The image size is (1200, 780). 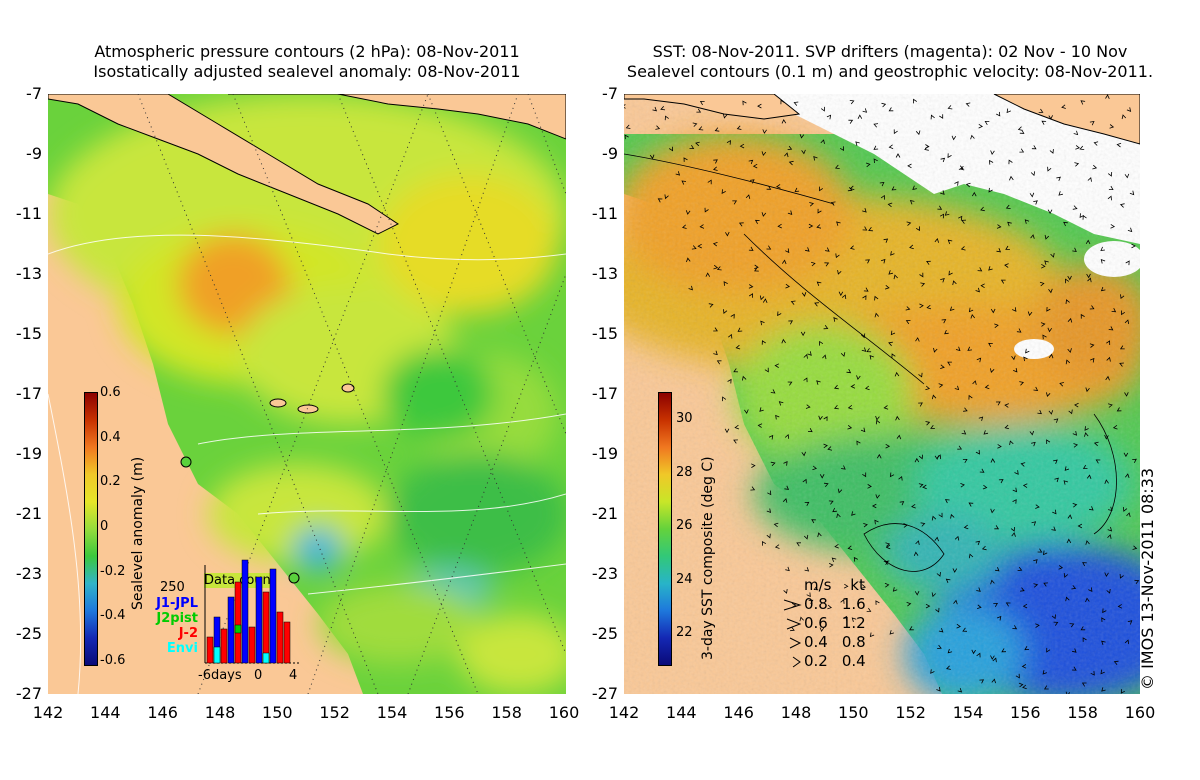 I want to click on x-tick-label: 142, so click(x=48, y=712).